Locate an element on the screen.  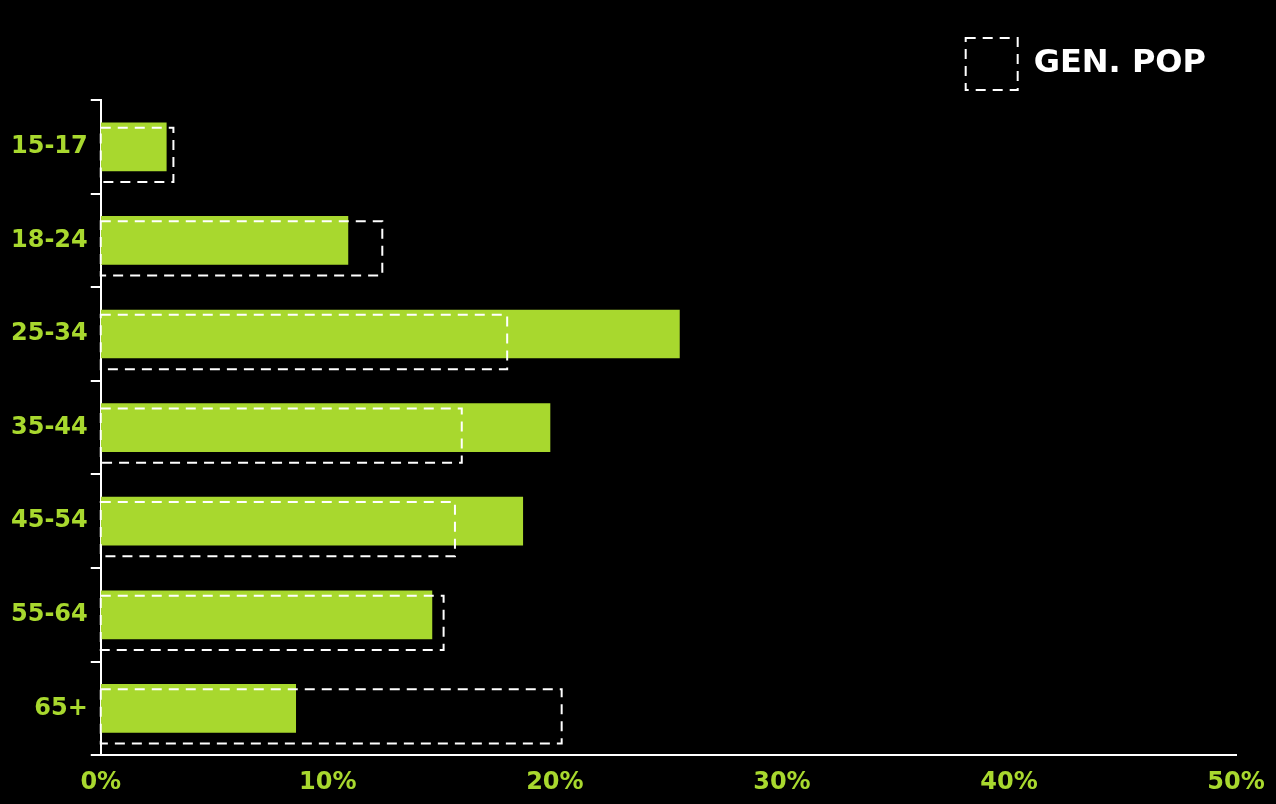
y-tick-label: 45-54 is located at coordinates (49, 519).